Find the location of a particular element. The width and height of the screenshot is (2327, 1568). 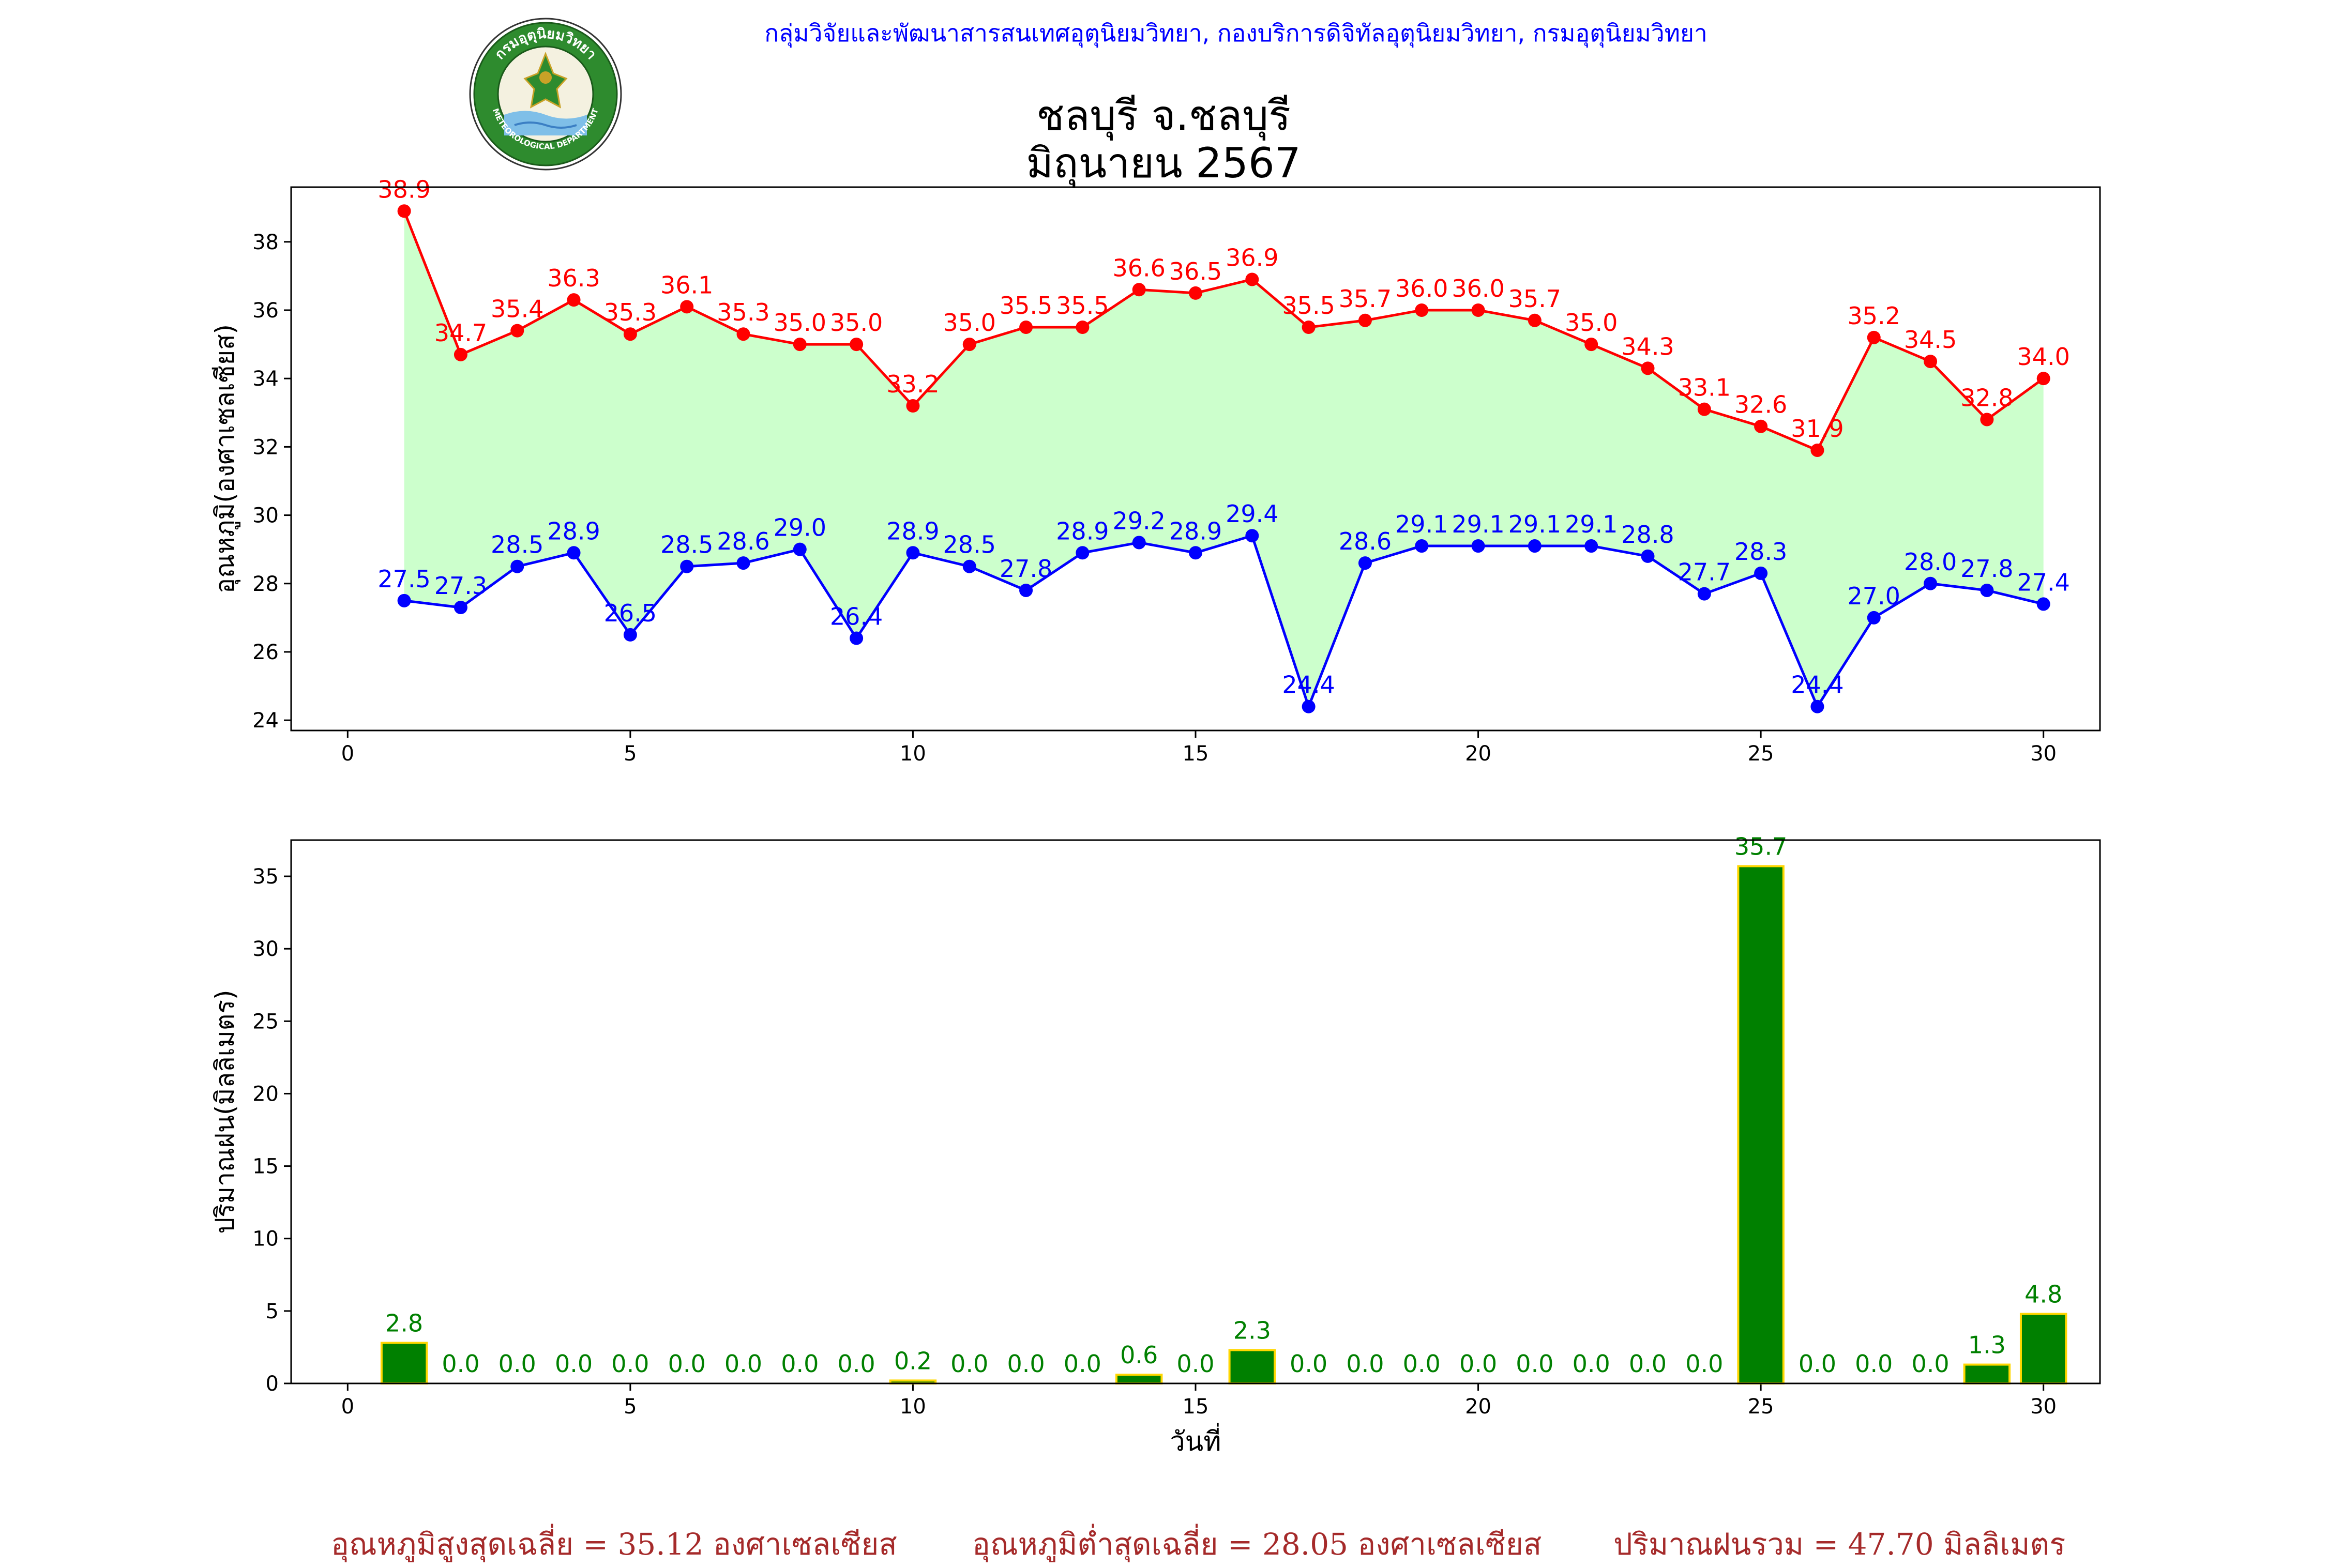

min-temperature-value-label: 28.3 is located at coordinates (1760, 552).